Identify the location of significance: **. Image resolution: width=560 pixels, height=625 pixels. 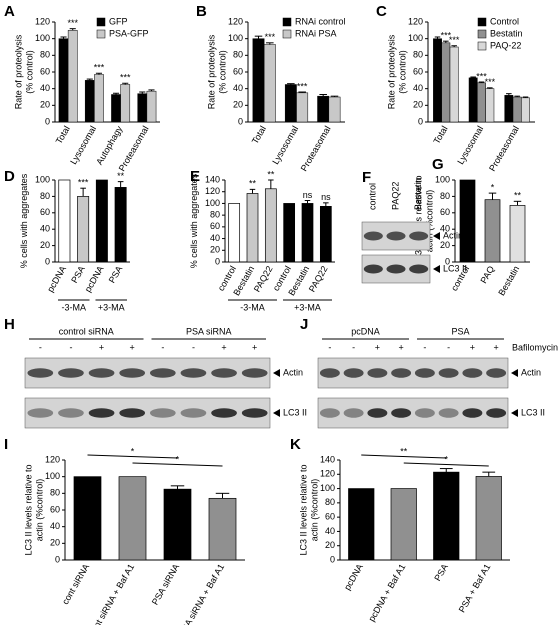
(404, 451).